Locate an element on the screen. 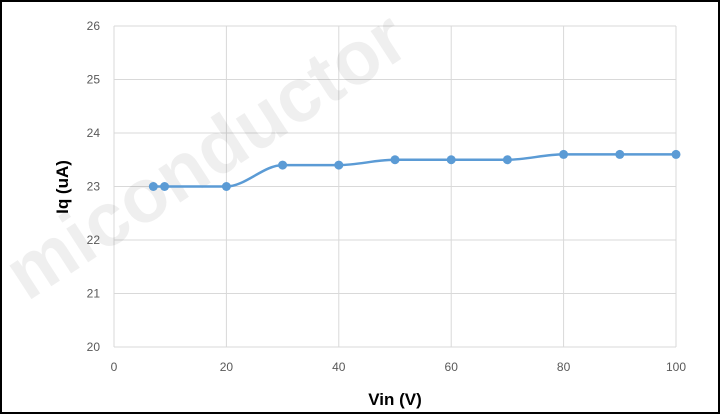 The image size is (720, 416). x-tick-label: 60 is located at coordinates (452, 367).